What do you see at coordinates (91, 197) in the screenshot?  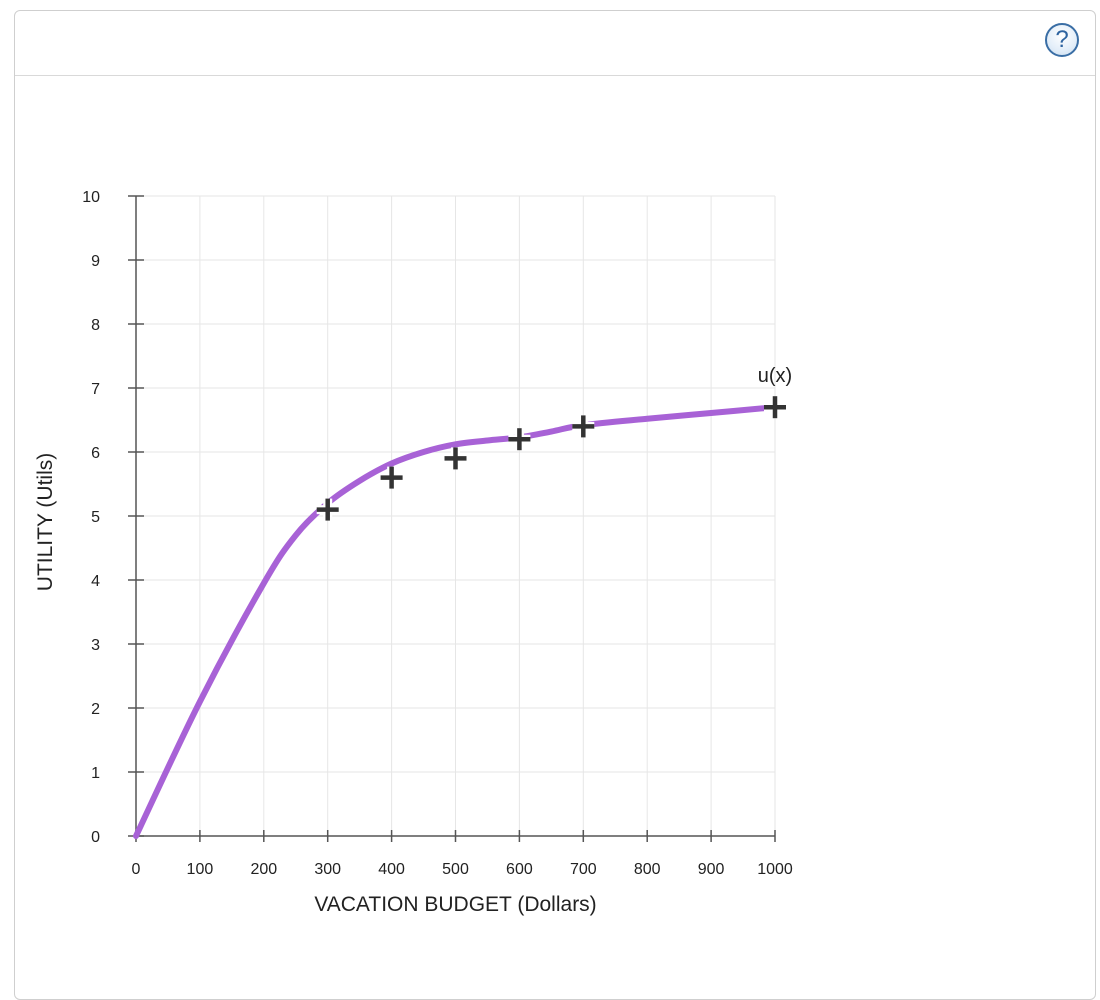 I see `y-tick-label: 10` at bounding box center [91, 197].